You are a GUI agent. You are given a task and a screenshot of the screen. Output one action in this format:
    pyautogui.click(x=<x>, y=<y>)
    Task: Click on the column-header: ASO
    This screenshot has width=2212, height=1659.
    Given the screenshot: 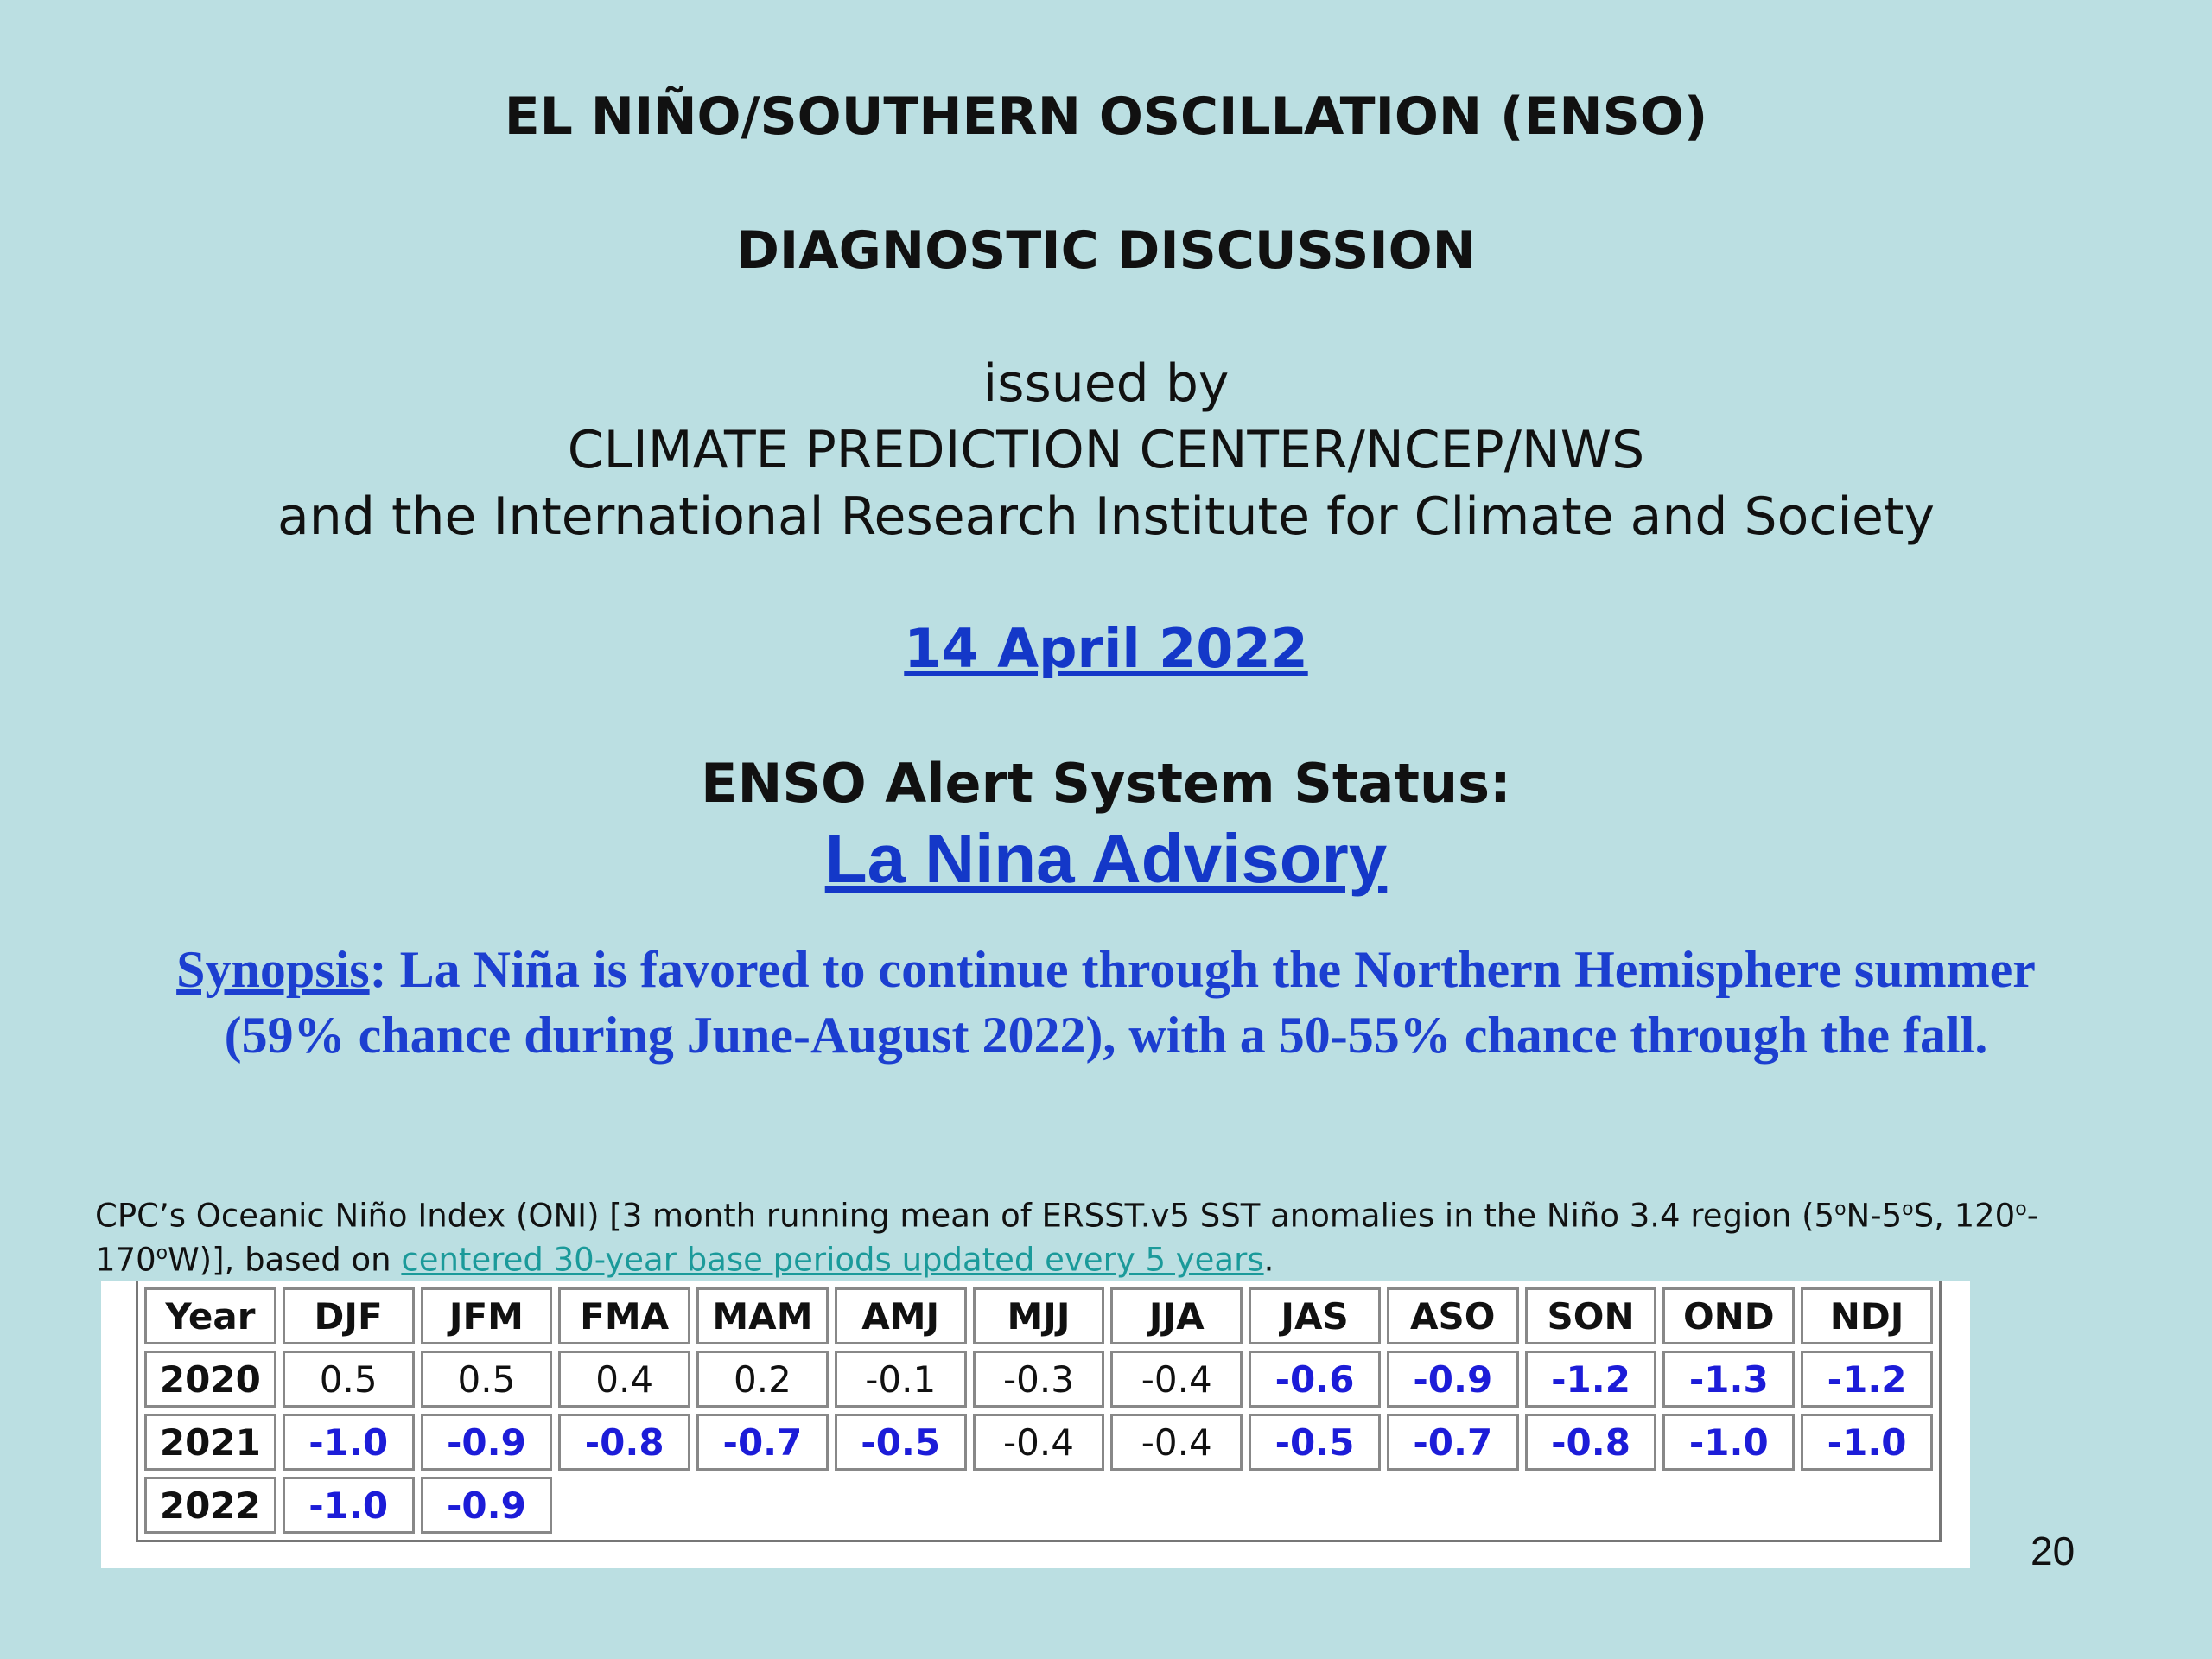 What is the action you would take?
    pyautogui.click(x=1452, y=1315)
    